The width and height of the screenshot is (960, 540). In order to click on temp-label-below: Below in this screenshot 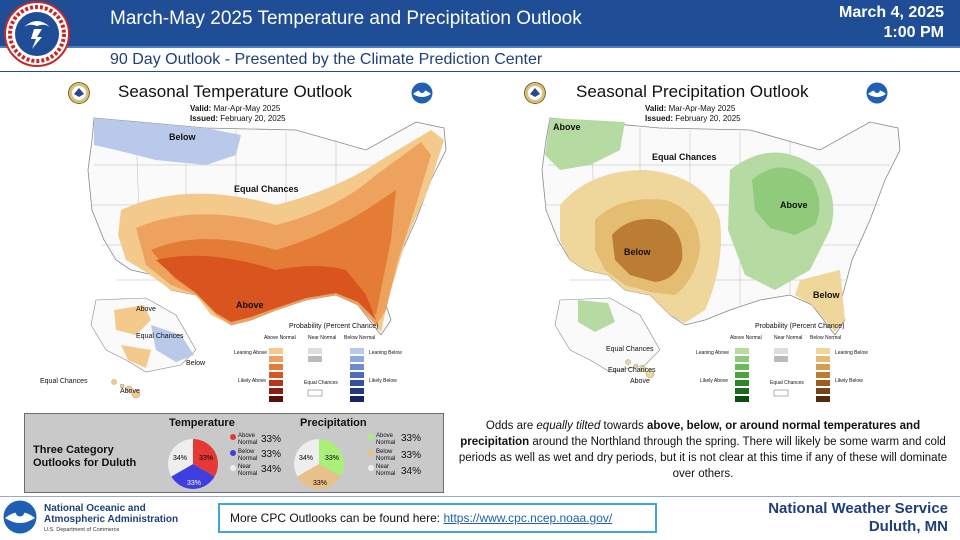, I will do `click(183, 137)`.